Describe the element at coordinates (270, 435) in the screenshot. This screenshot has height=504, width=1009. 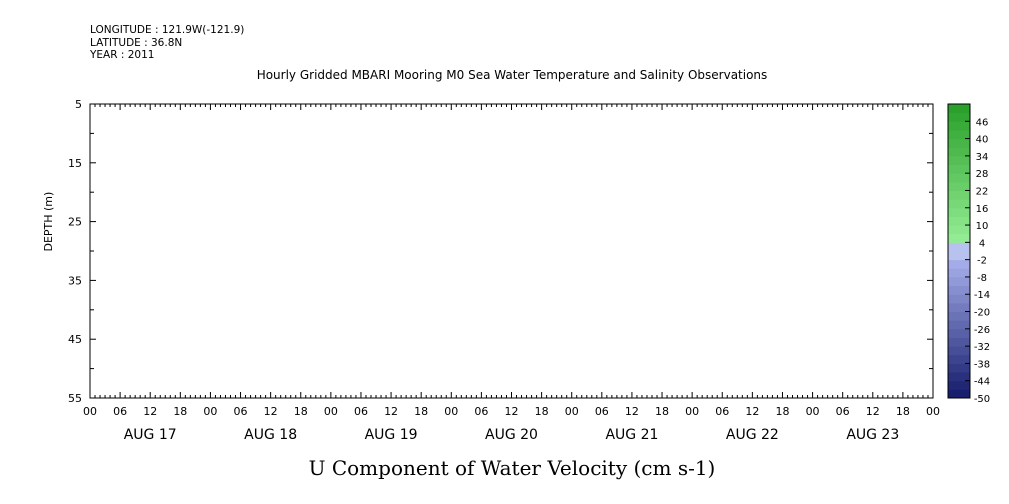
I see `x-day-tick-label: AUG 18` at that location.